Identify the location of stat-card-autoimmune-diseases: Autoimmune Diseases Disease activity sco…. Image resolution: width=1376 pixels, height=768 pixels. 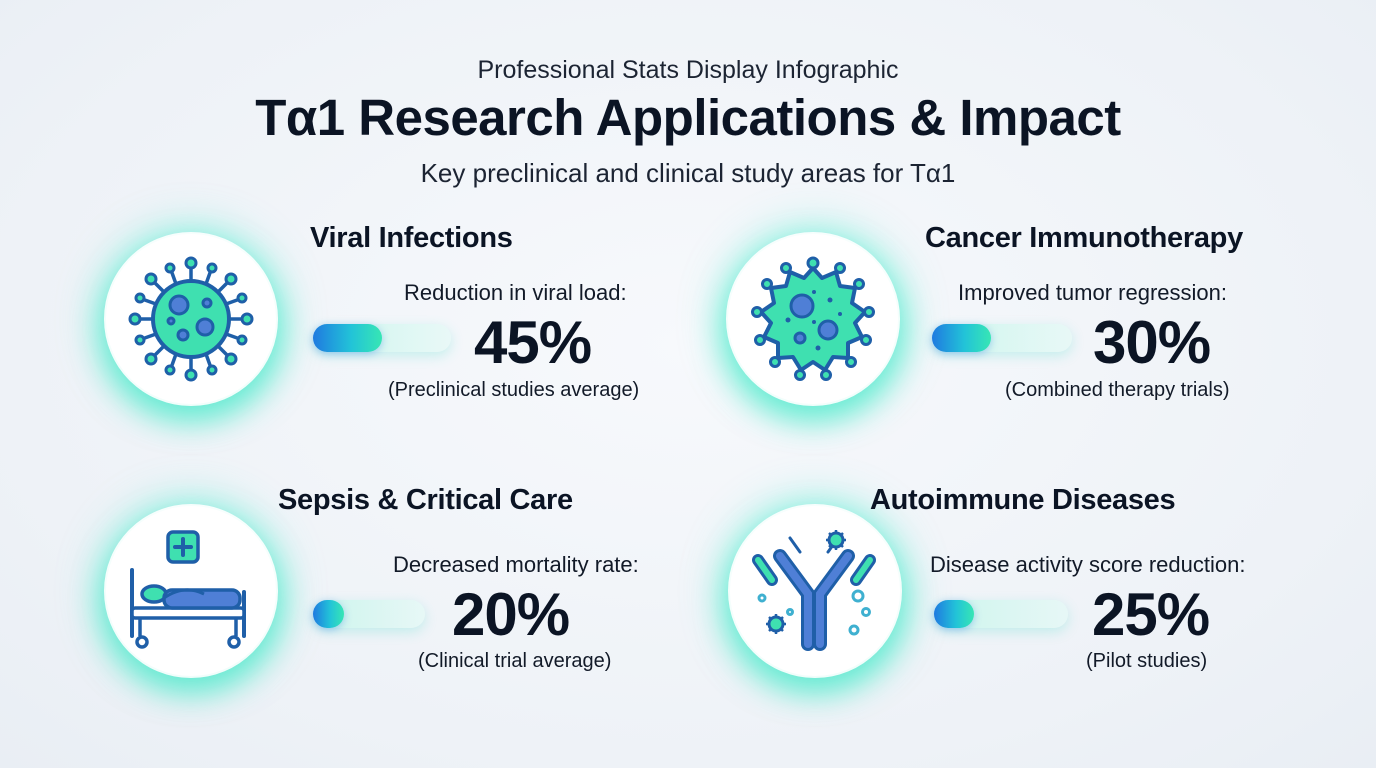
(960, 593).